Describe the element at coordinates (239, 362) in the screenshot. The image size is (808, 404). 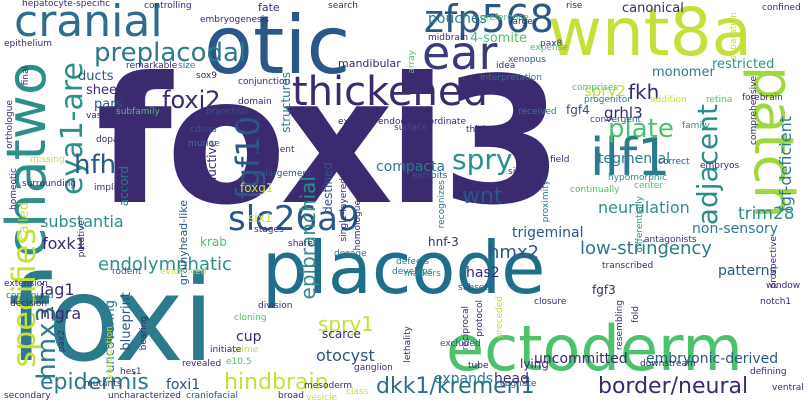
I see `word: e10.5` at that location.